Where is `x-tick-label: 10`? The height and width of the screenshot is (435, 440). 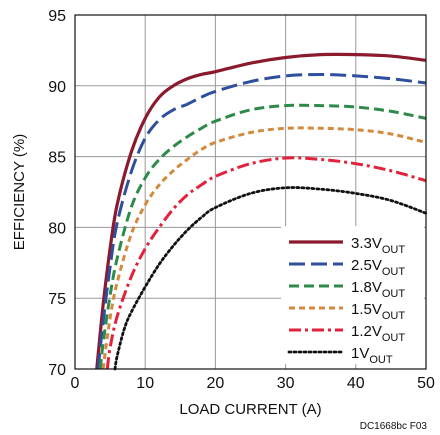
x-tick-label: 10 is located at coordinates (145, 383).